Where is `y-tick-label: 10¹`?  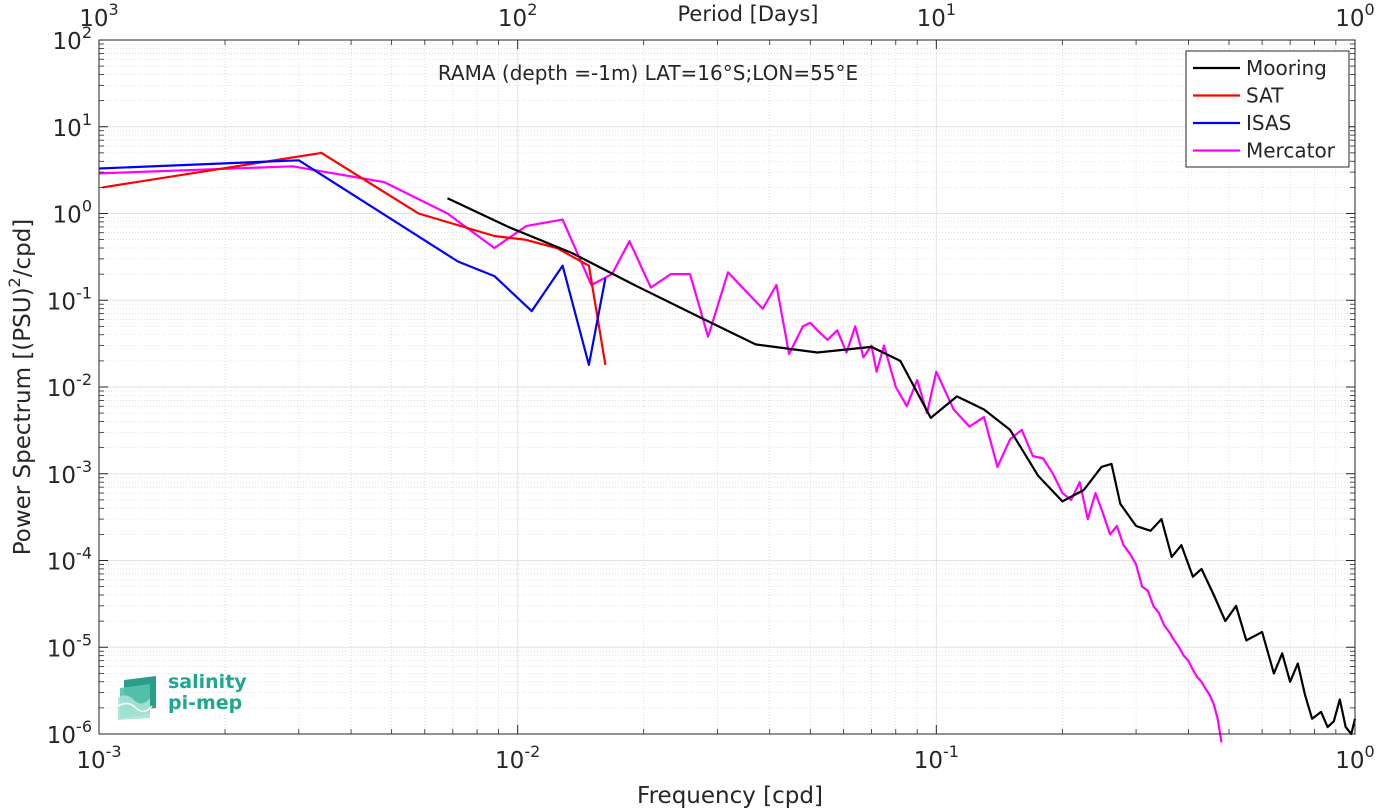
y-tick-label: 10¹ is located at coordinates (72, 126).